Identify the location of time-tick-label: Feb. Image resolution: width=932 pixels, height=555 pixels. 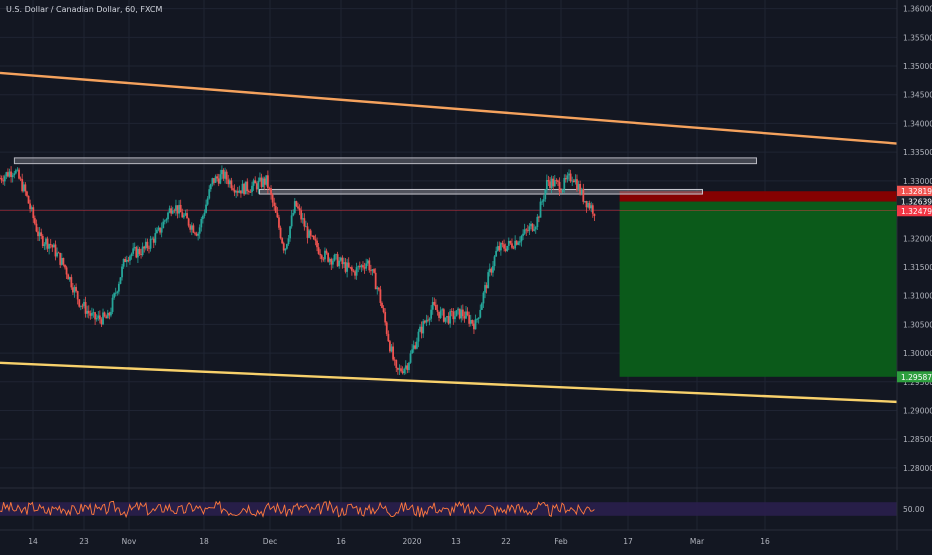
(561, 541).